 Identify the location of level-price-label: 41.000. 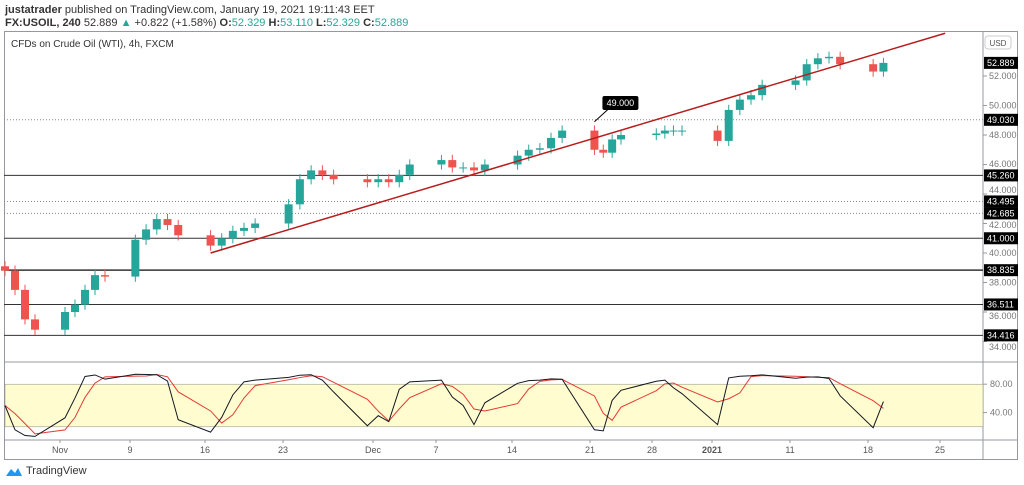
(1001, 238).